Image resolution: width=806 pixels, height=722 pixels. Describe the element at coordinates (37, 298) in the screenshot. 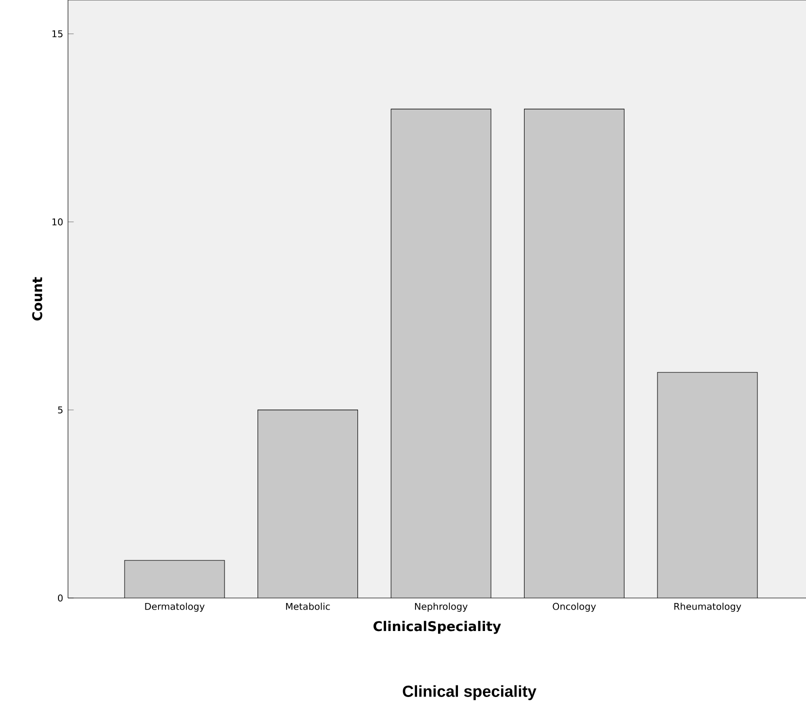

I see `y-axis-title: Count` at that location.